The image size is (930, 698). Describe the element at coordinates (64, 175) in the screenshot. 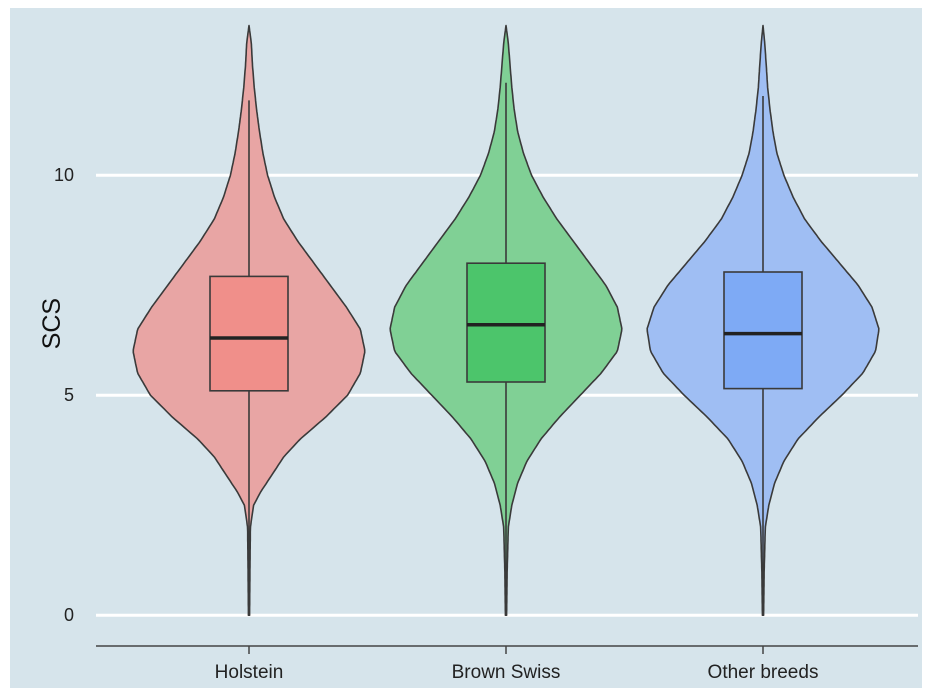

I see `y-tick-label: 10` at that location.